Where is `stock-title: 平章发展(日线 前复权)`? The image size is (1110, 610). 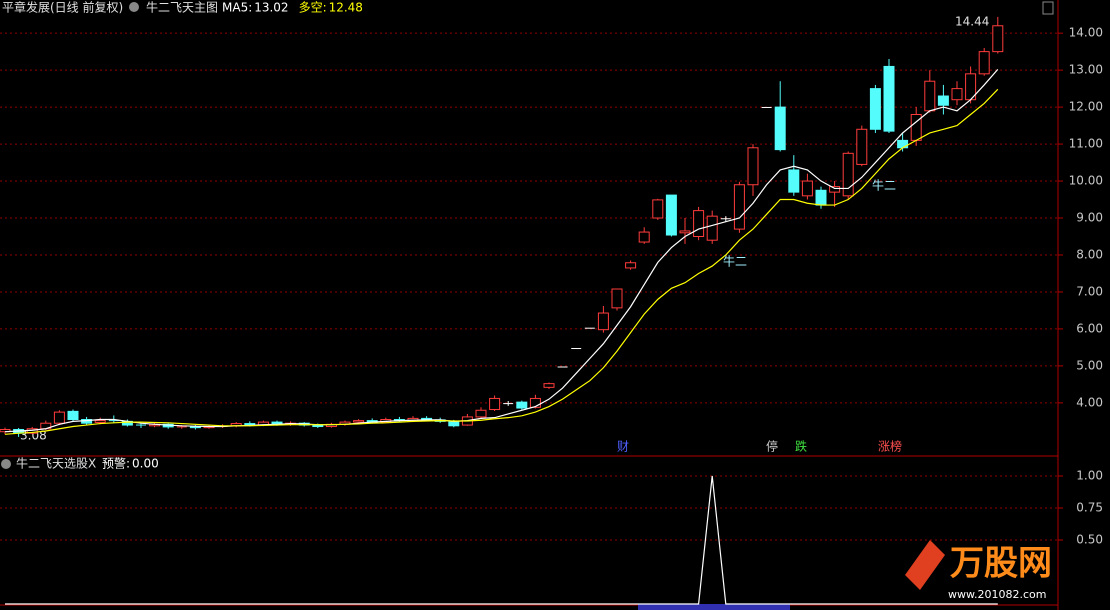
stock-title: 平章发展(日线 前复权) is located at coordinates (62, 7).